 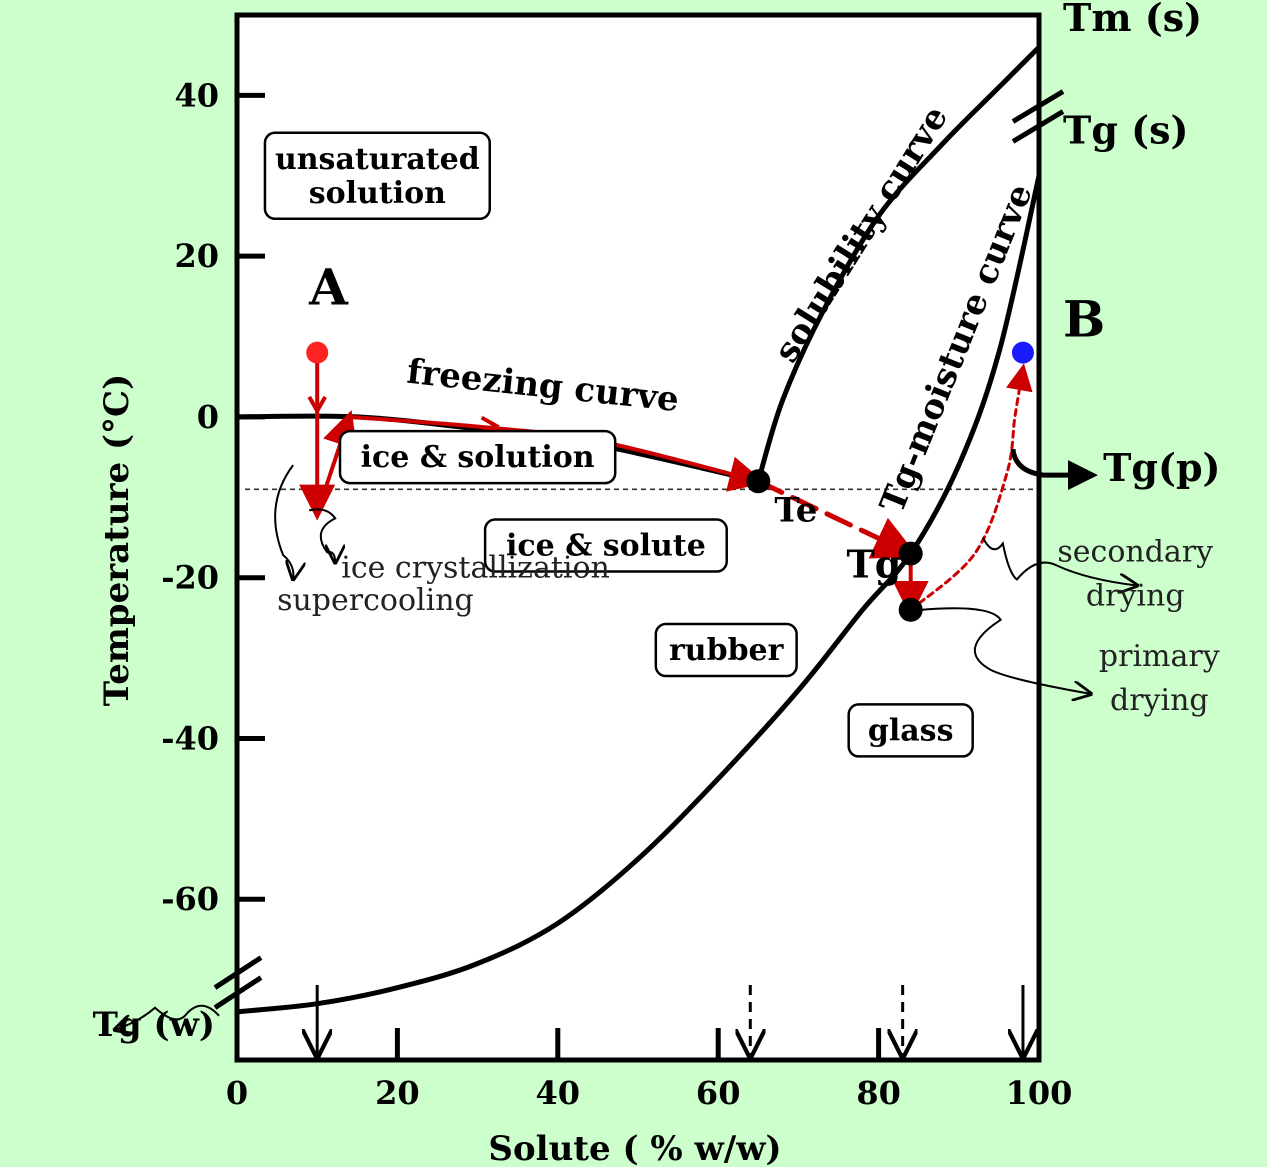 I want to click on y-tick-label: -40, so click(x=190, y=738).